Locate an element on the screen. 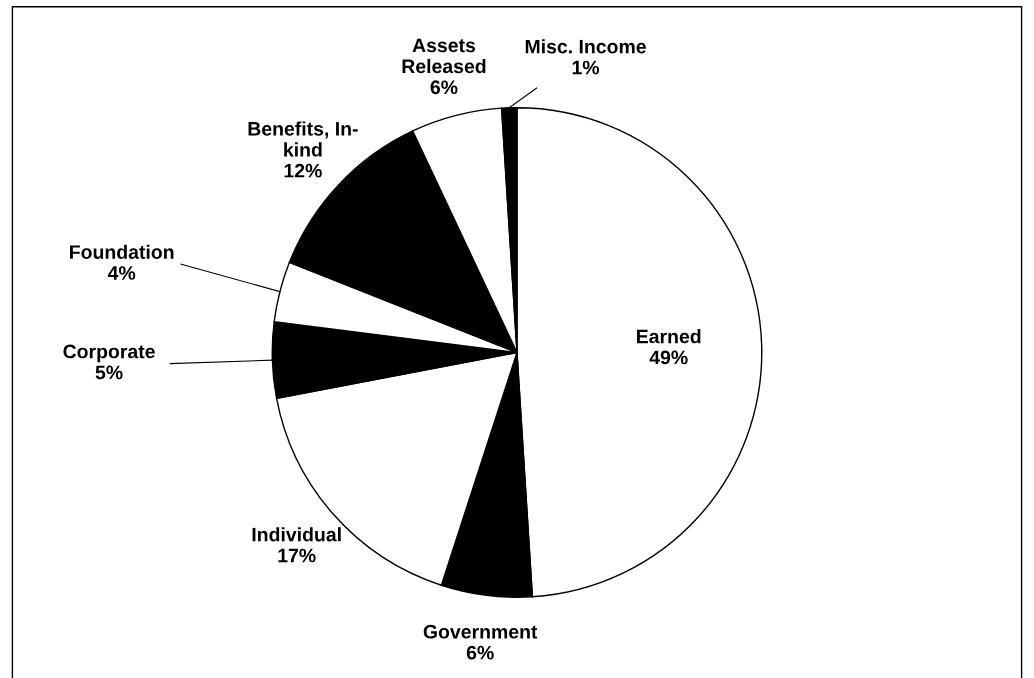 The width and height of the screenshot is (1034, 678). slice-label: Government is located at coordinates (480, 631).